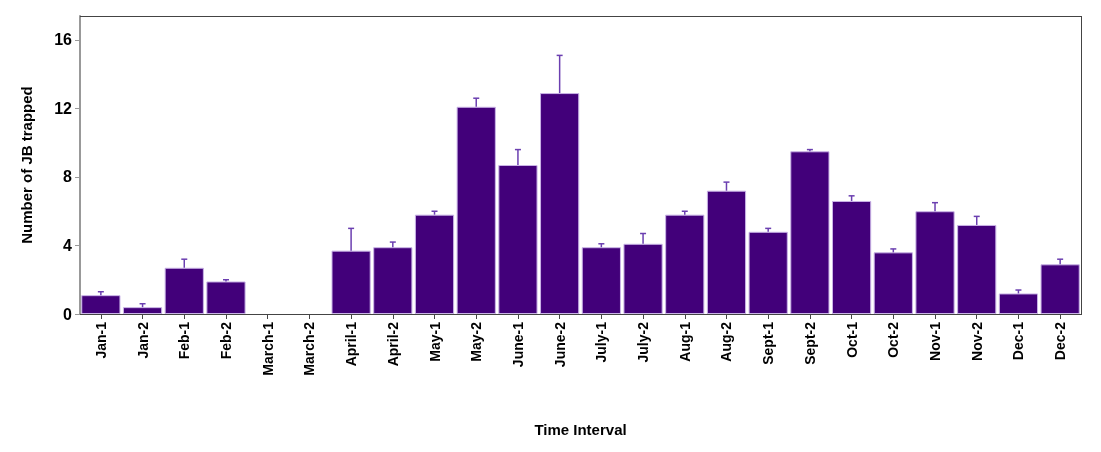 Image resolution: width=1101 pixels, height=452 pixels. What do you see at coordinates (392, 344) in the screenshot?
I see `x-tick-label: April-2` at bounding box center [392, 344].